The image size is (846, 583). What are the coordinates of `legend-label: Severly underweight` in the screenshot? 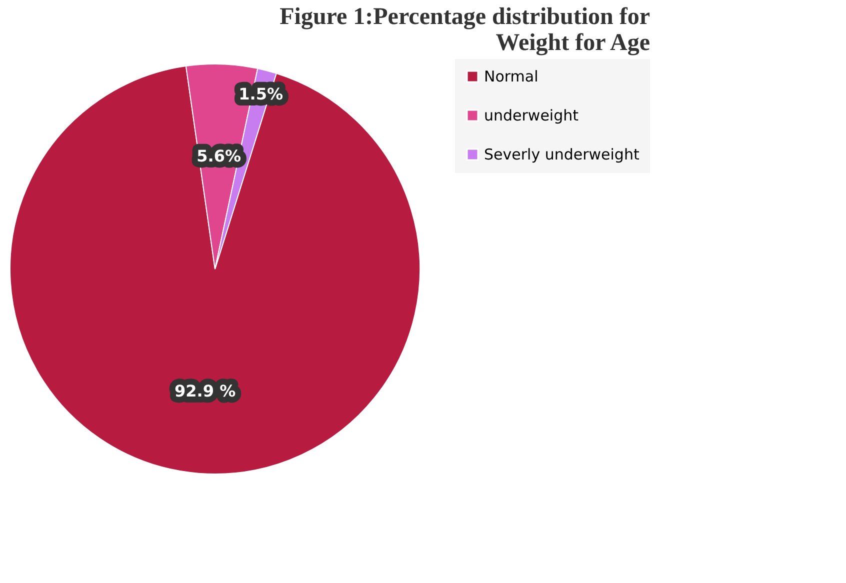 It's located at (562, 155).